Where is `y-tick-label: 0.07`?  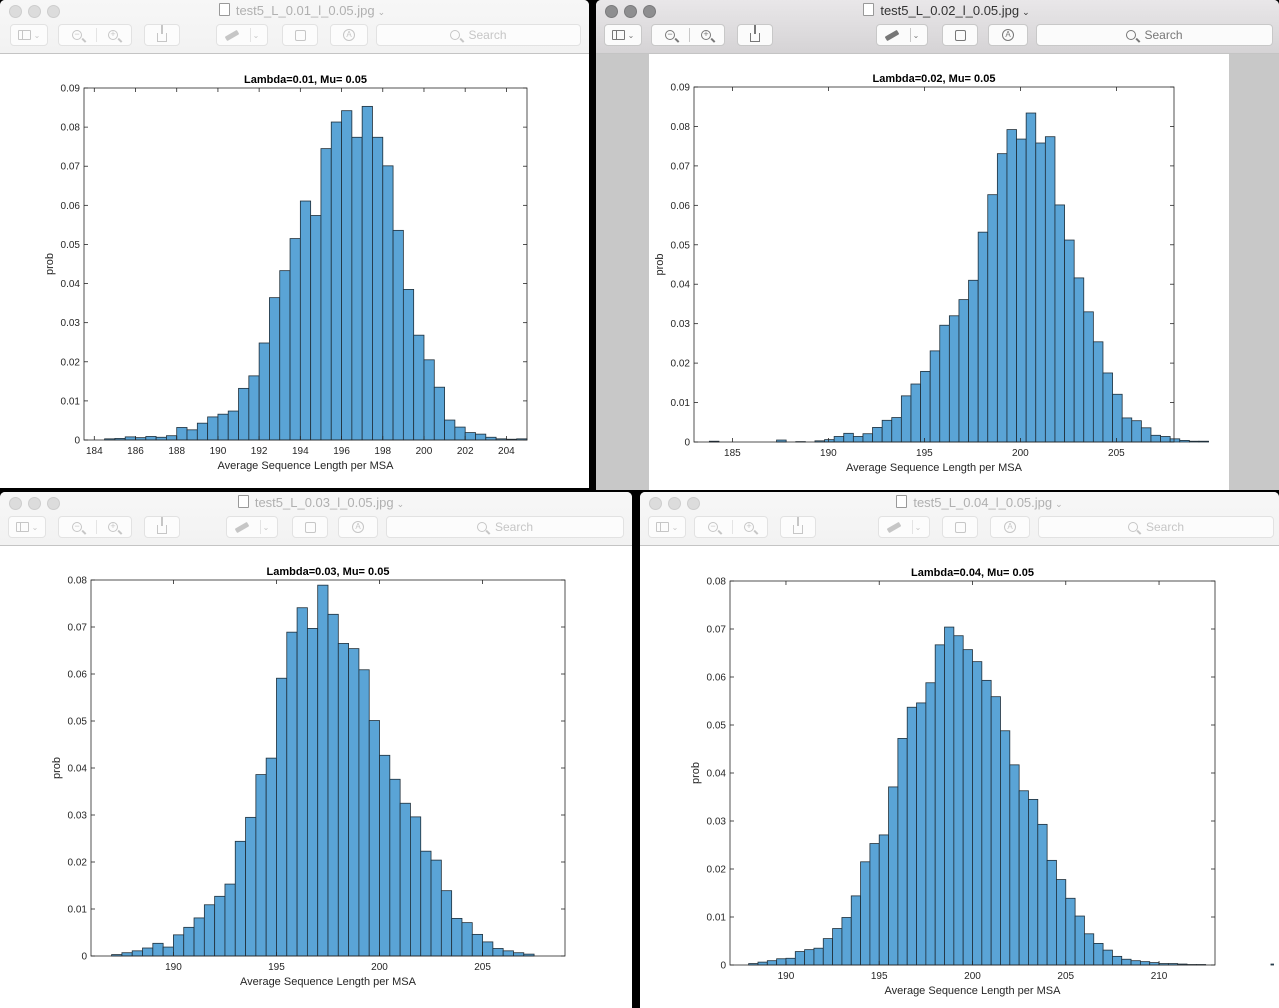 y-tick-label: 0.07 is located at coordinates (681, 166).